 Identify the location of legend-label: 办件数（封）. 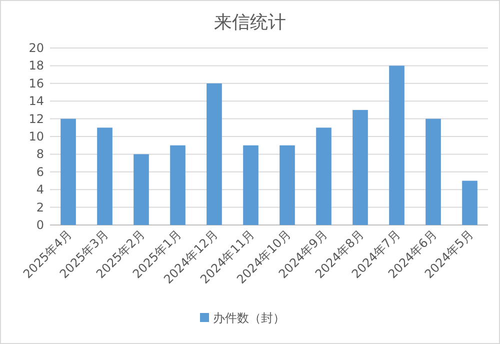
(249, 318).